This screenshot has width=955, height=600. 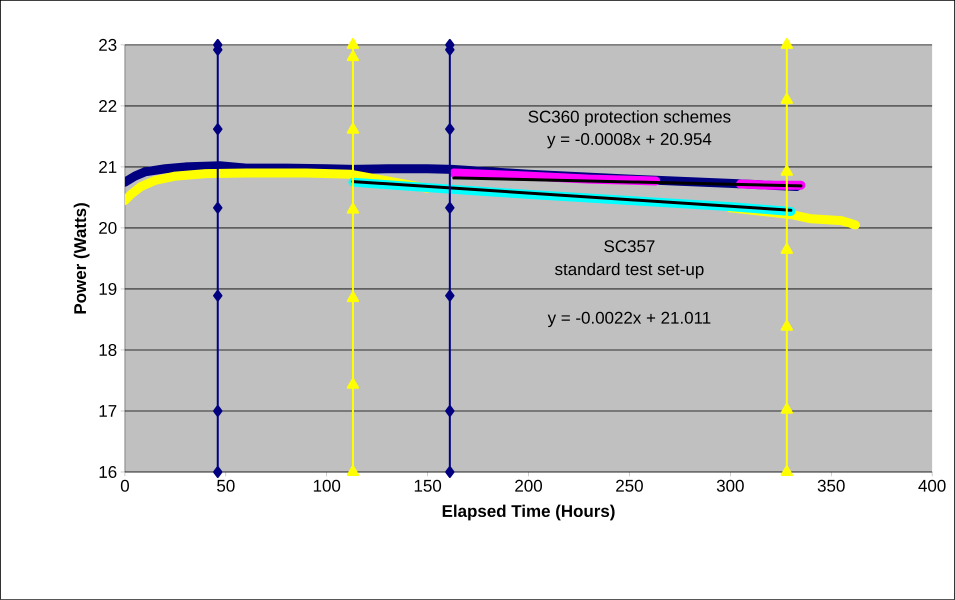 What do you see at coordinates (107, 167) in the screenshot?
I see `y-tick-label: 21` at bounding box center [107, 167].